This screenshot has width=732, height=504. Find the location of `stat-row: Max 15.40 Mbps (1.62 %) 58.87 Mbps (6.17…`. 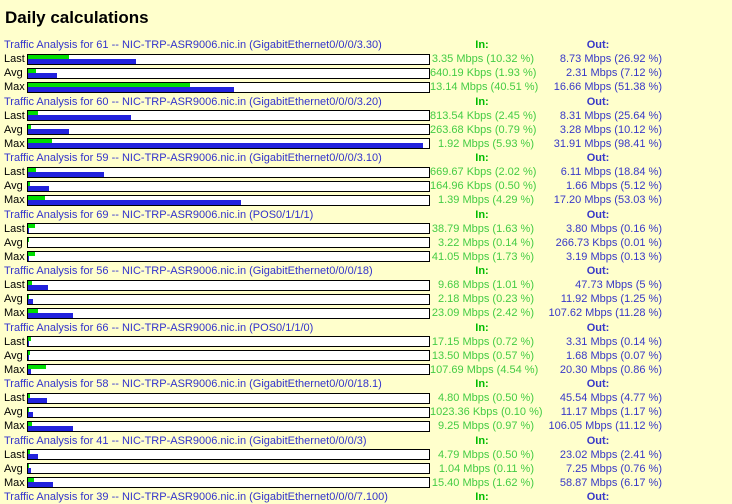

stat-row: Max 15.40 Mbps (1.62 %) 58.87 Mbps (6.17… is located at coordinates (366, 483).